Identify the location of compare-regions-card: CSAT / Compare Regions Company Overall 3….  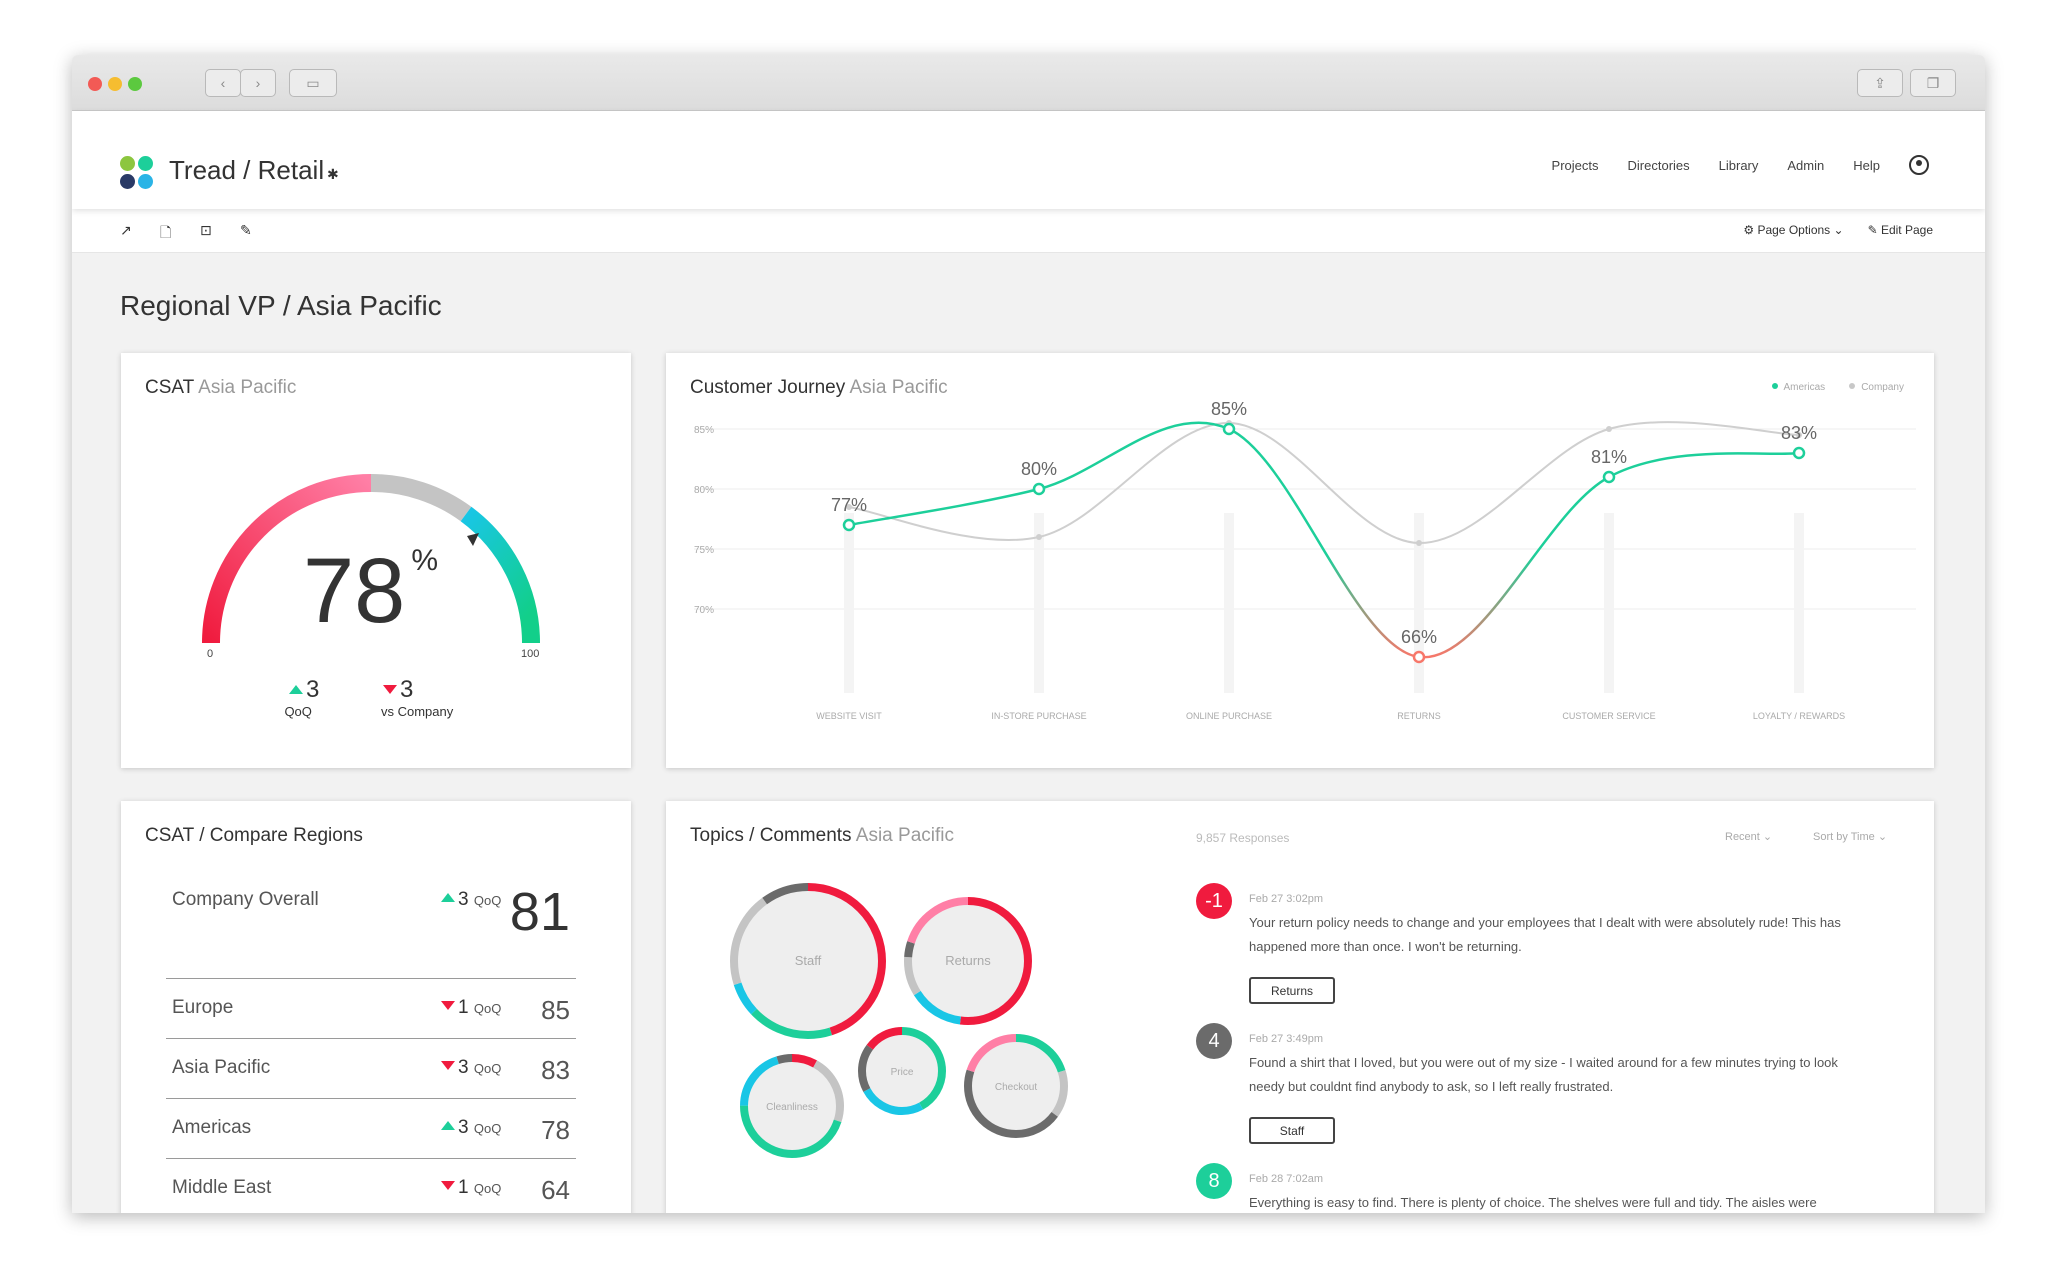
(376, 1007).